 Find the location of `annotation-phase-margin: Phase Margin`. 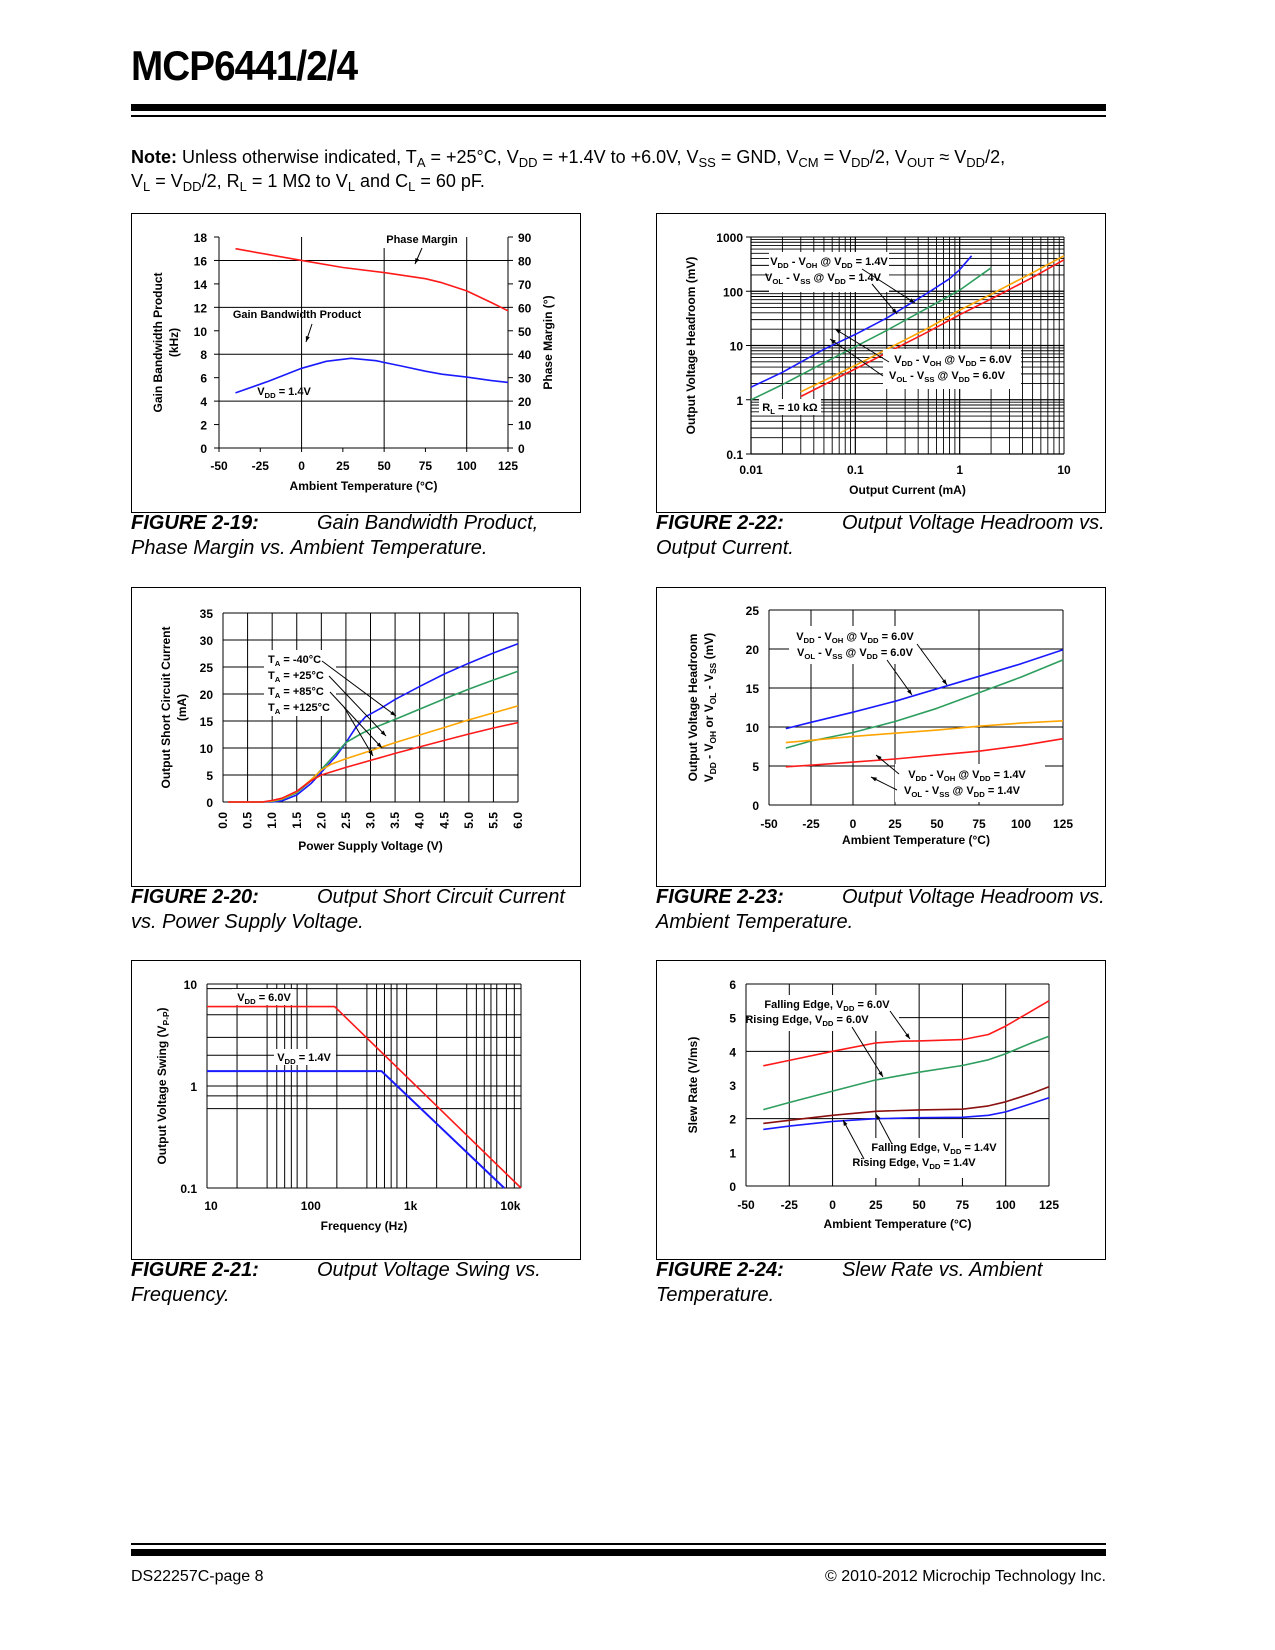

annotation-phase-margin: Phase Margin is located at coordinates (422, 240).